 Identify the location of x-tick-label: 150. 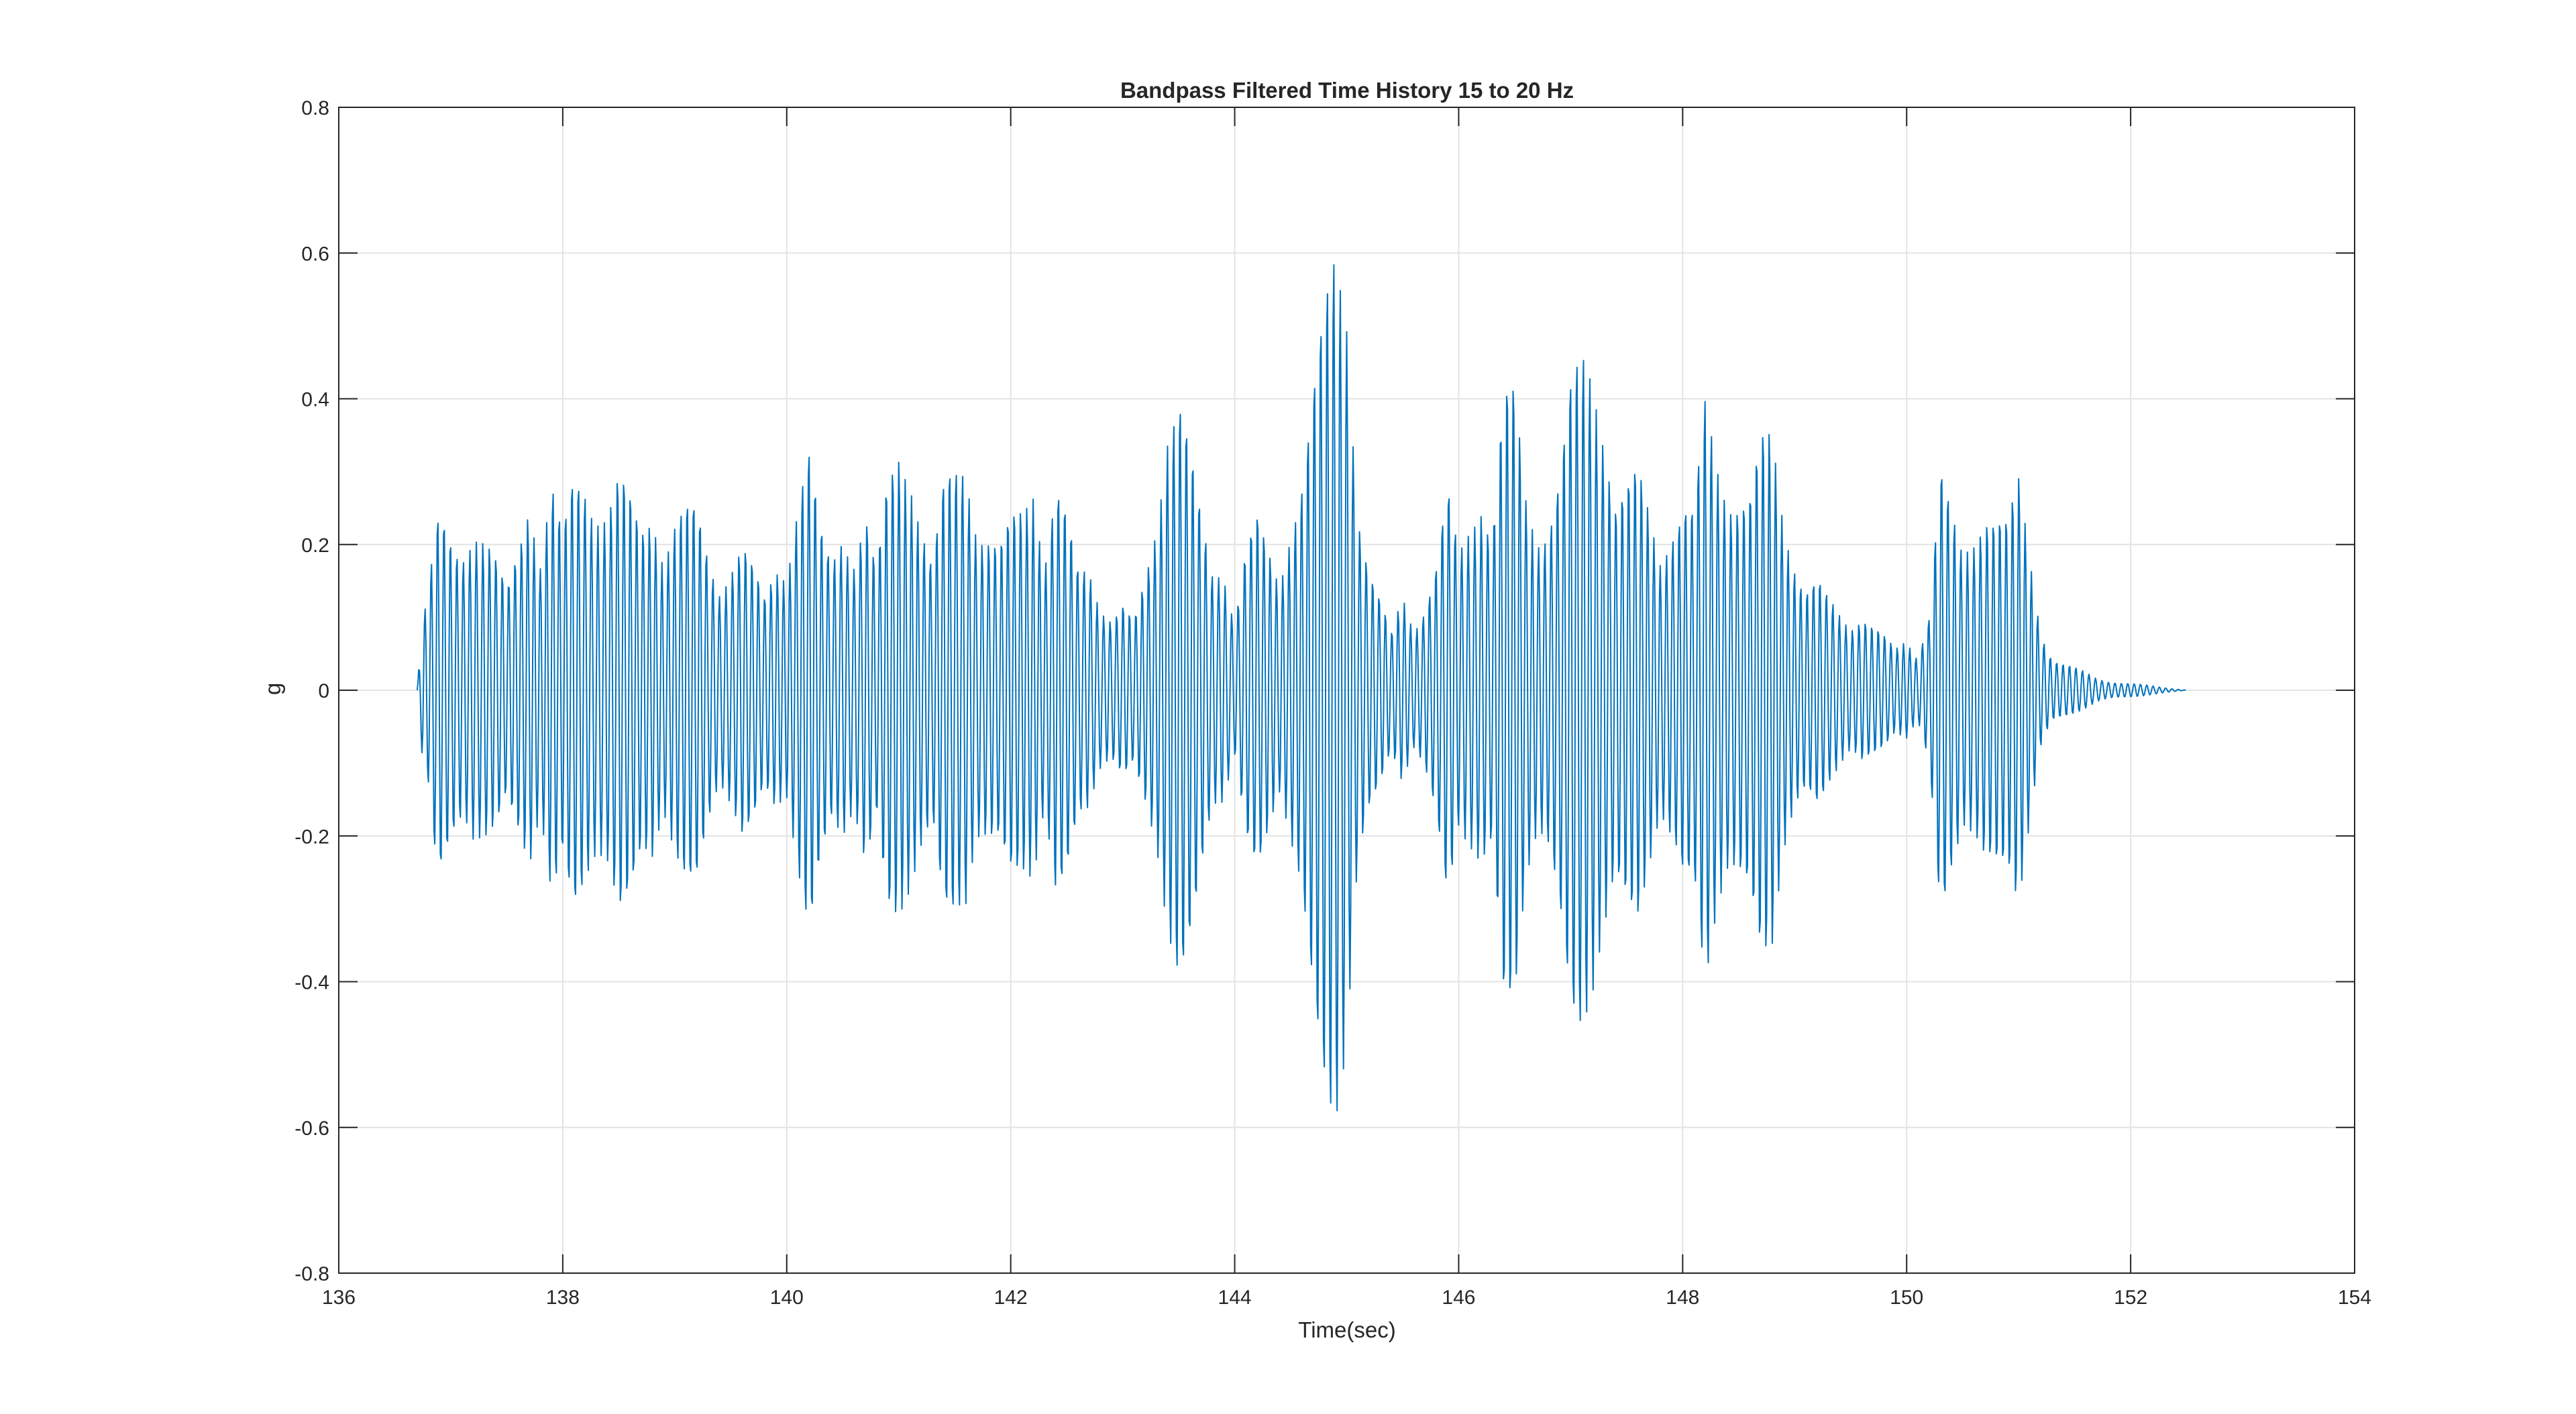
(1906, 1298).